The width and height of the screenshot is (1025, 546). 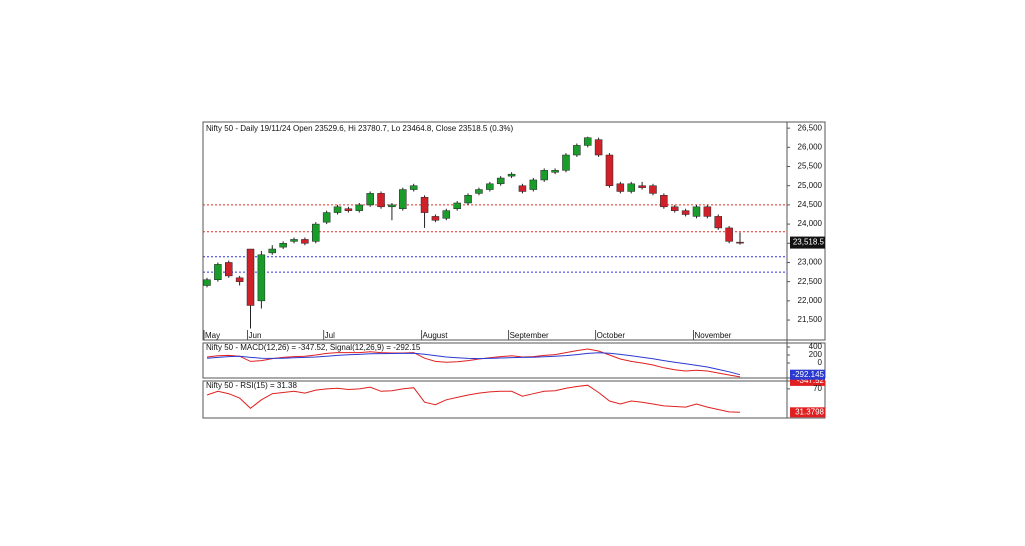 What do you see at coordinates (810, 204) in the screenshot?
I see `y-tick-label: 24,500` at bounding box center [810, 204].